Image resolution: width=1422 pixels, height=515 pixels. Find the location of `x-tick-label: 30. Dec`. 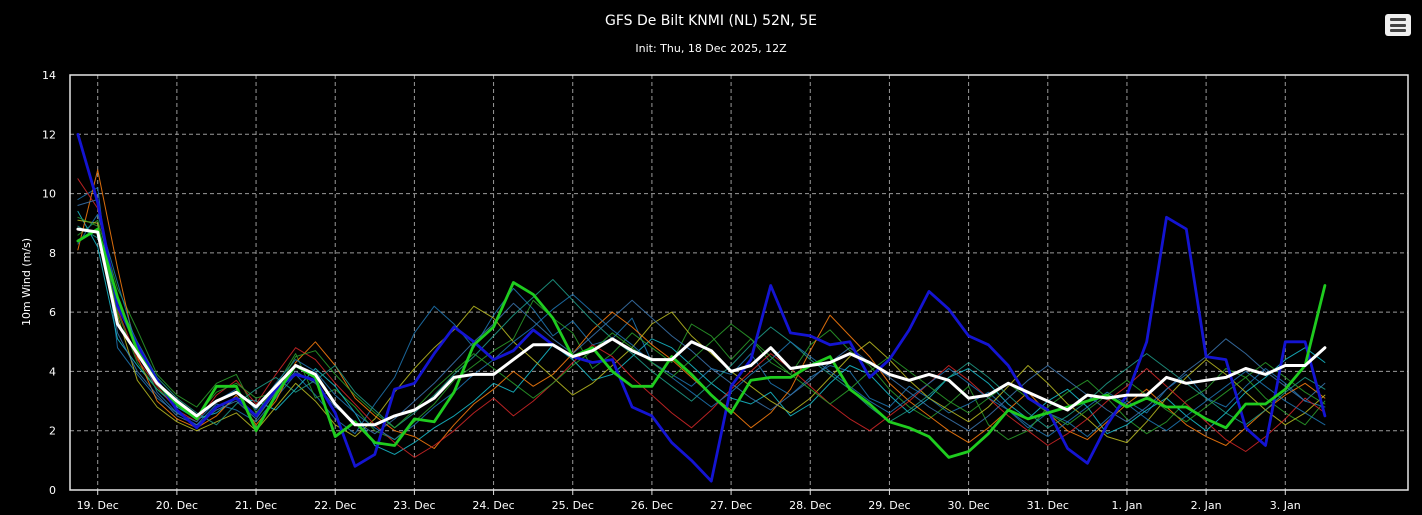

x-tick-label: 30. Dec is located at coordinates (968, 505).